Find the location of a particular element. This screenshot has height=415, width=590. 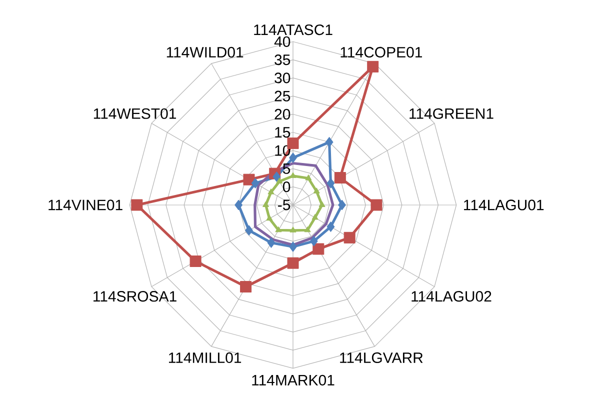

y-tick-label: 35 is located at coordinates (282, 60).